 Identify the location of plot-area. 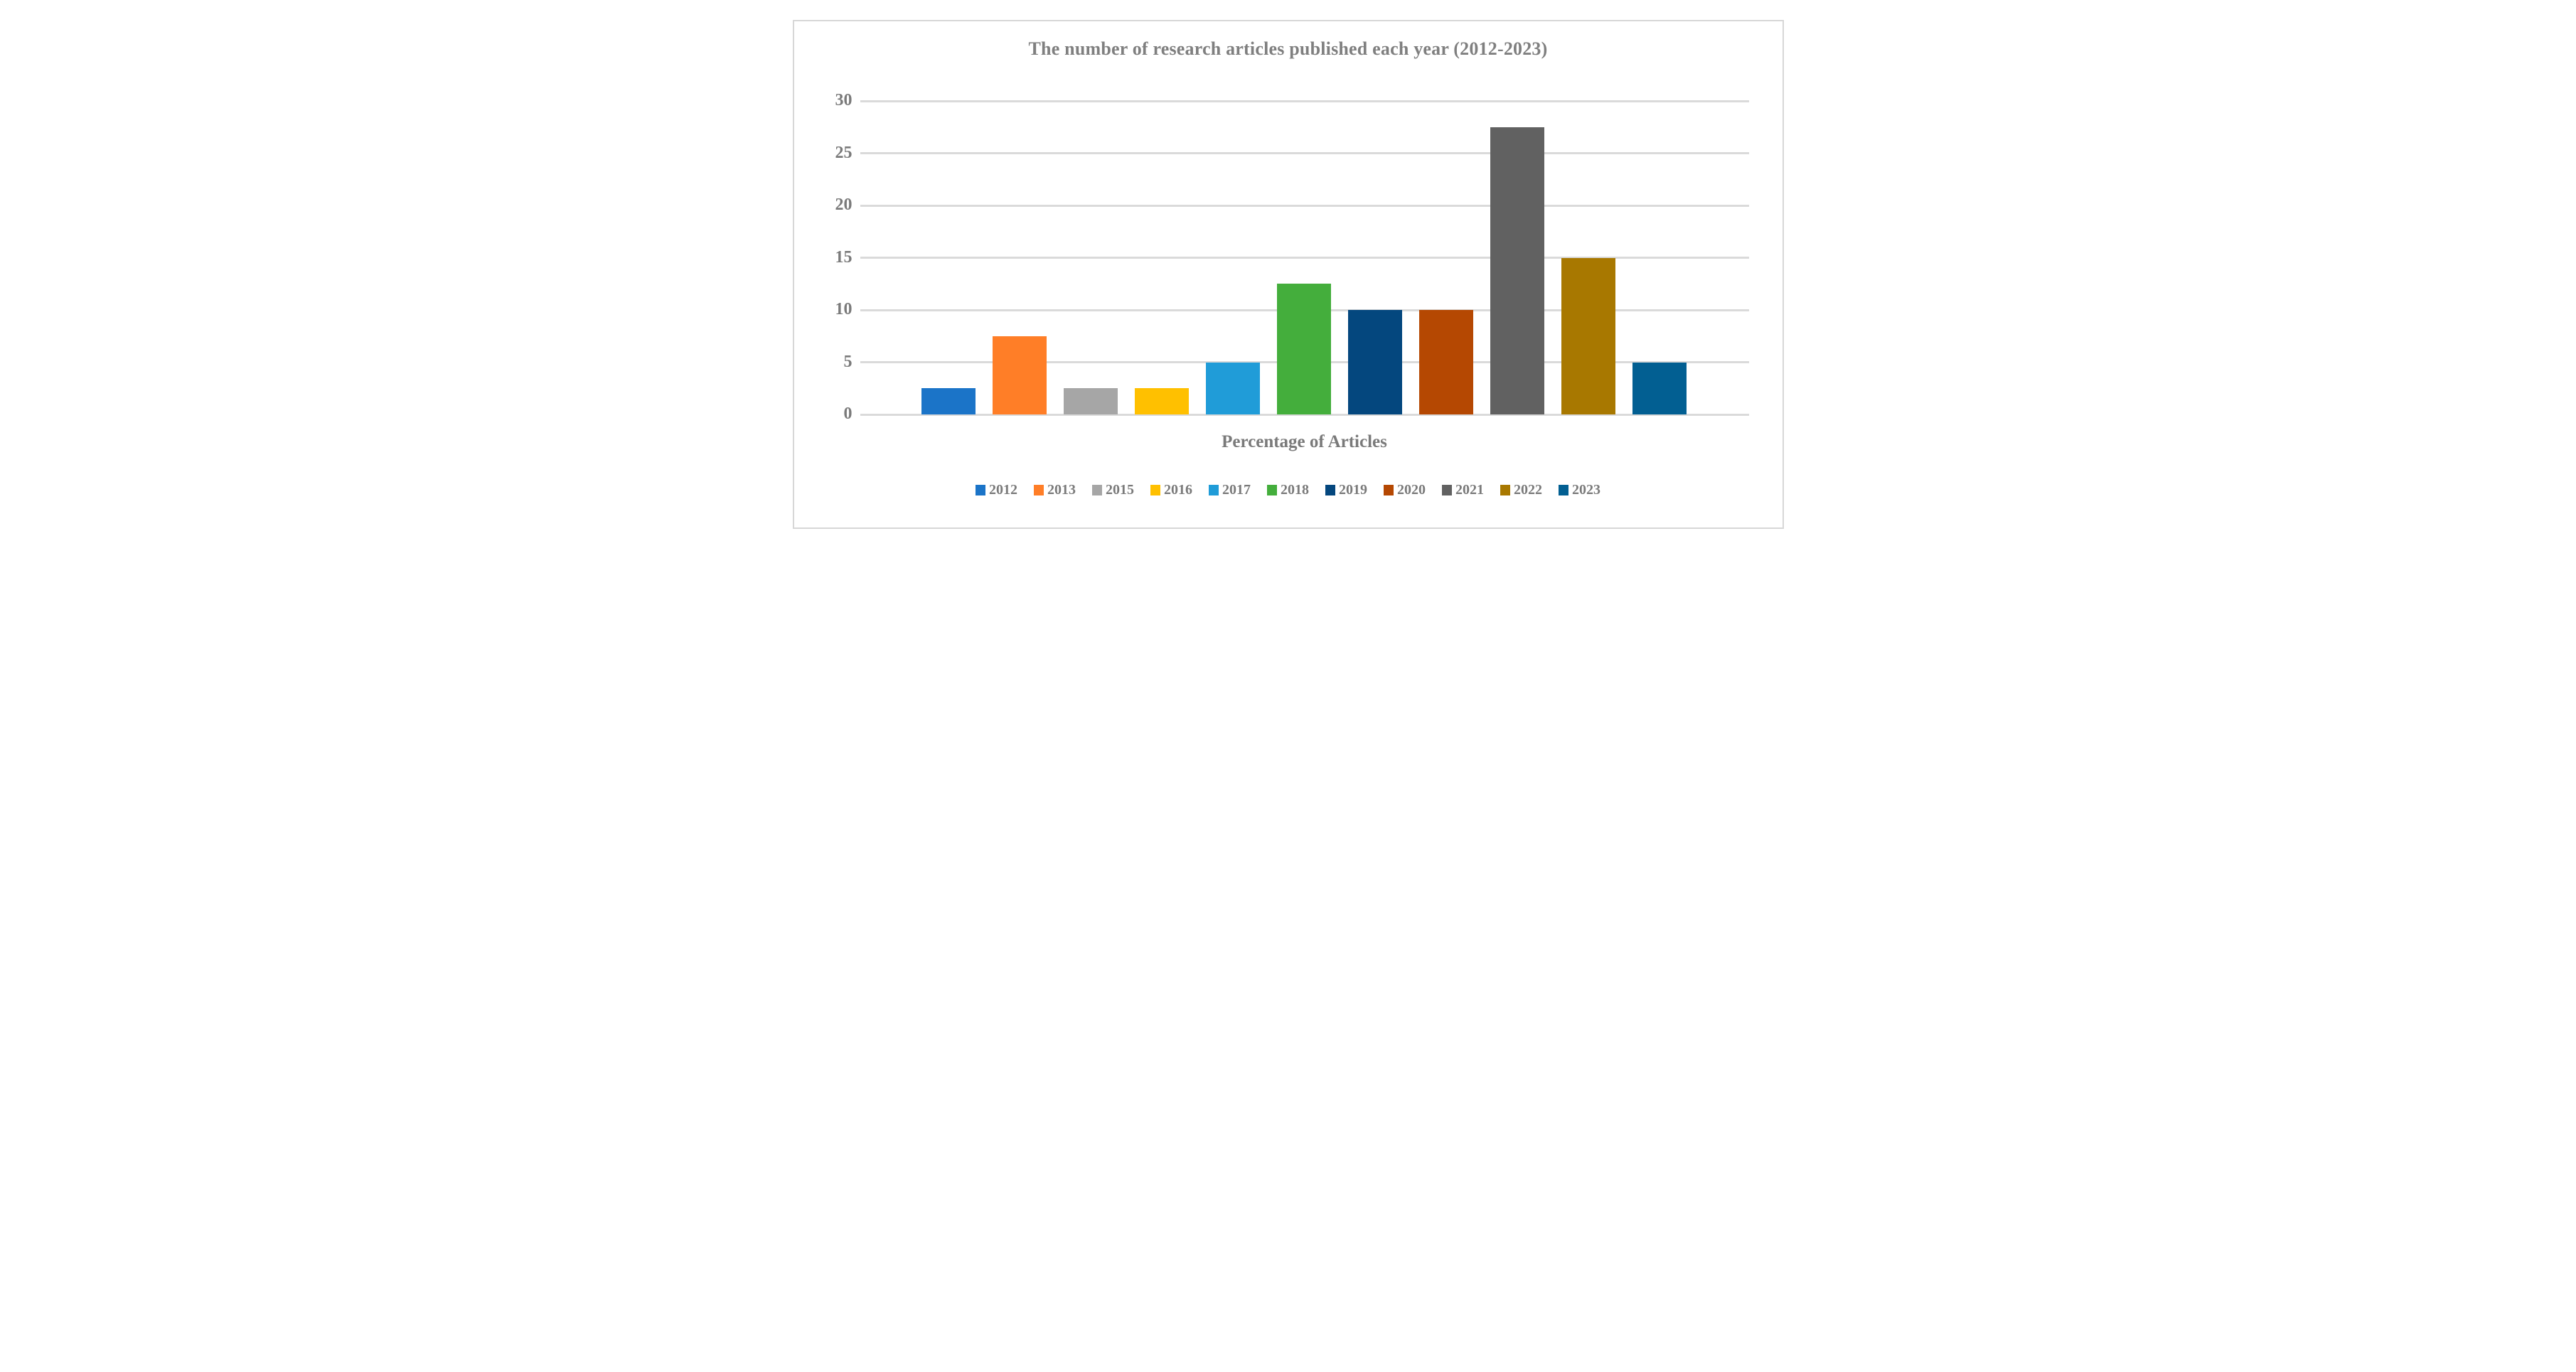
(1304, 258).